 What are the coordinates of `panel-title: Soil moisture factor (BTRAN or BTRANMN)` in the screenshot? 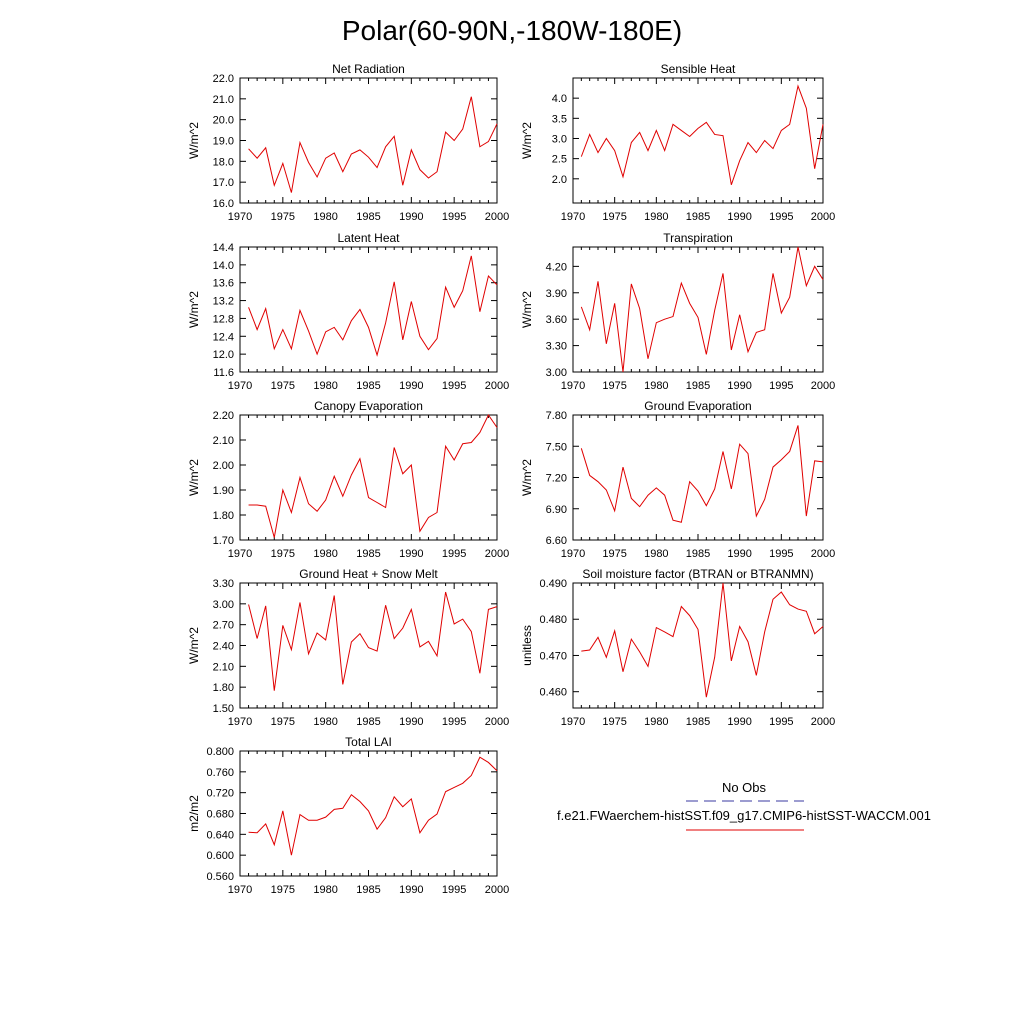 It's located at (697, 574).